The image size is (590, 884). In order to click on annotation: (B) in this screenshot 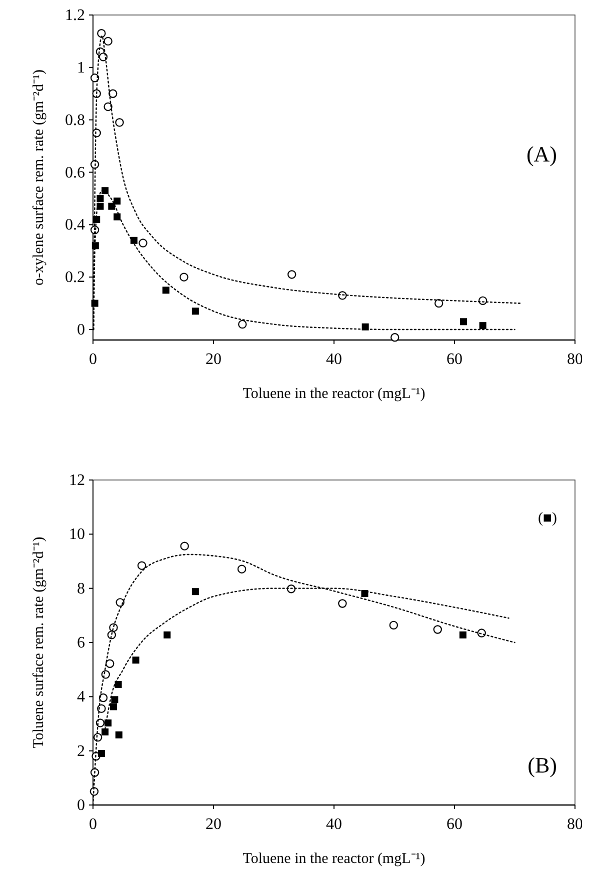, I will do `click(542, 765)`.